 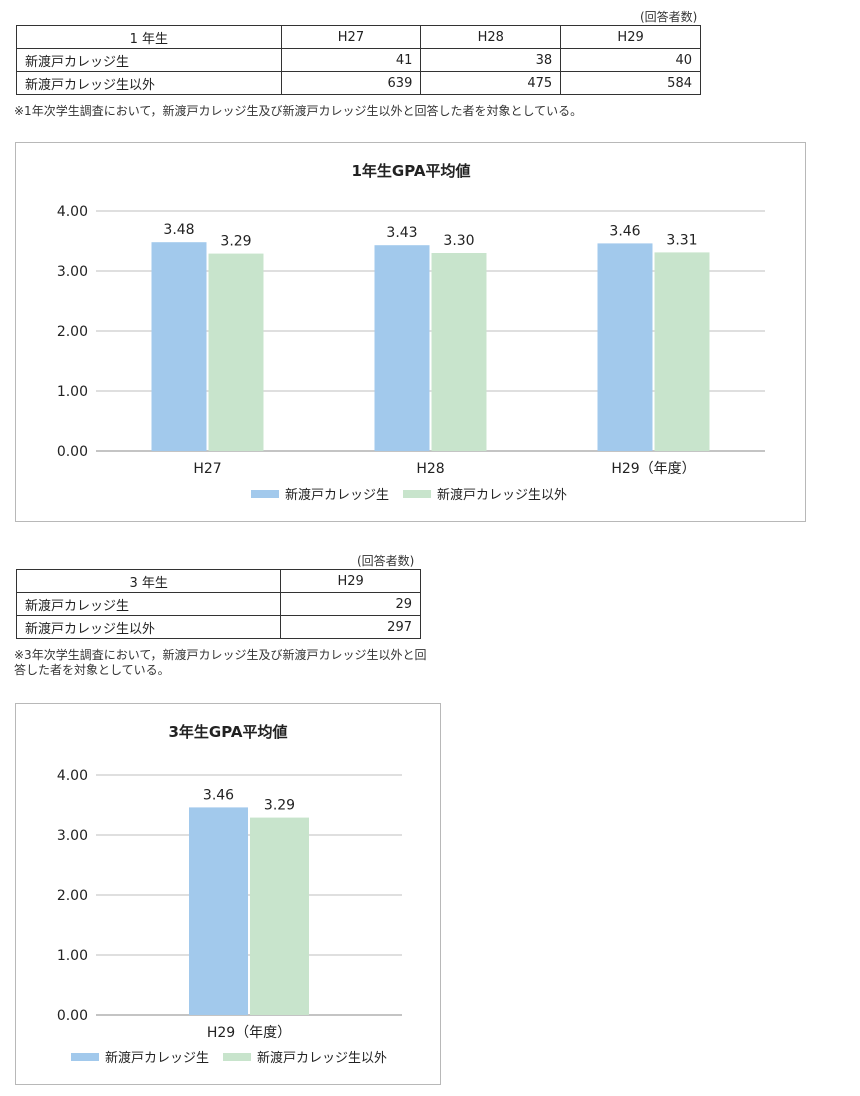 I want to click on data-label: 3.30, so click(x=458, y=241).